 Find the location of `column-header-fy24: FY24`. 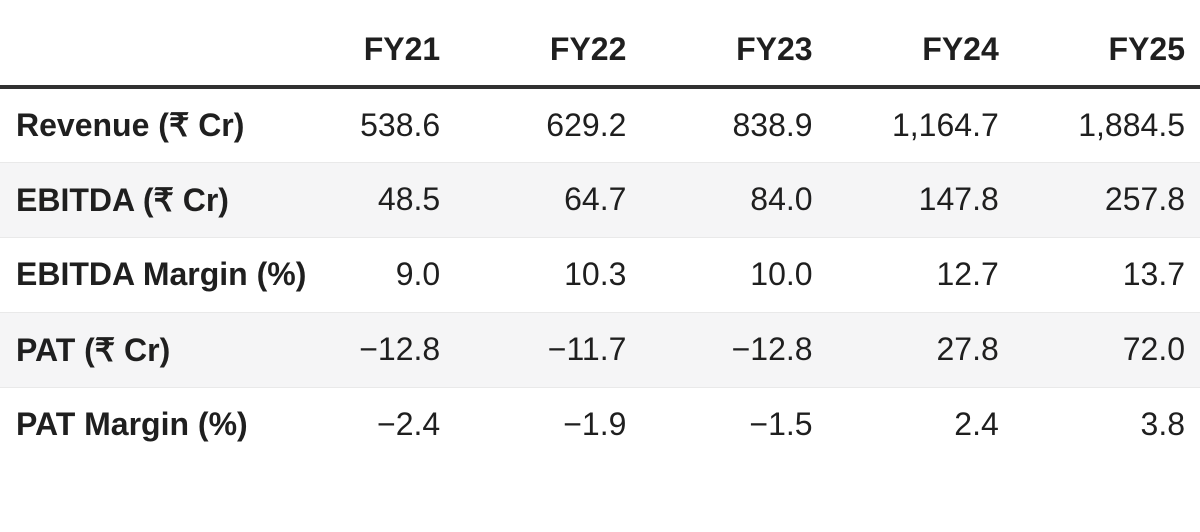

column-header-fy24: FY24 is located at coordinates (920, 44).